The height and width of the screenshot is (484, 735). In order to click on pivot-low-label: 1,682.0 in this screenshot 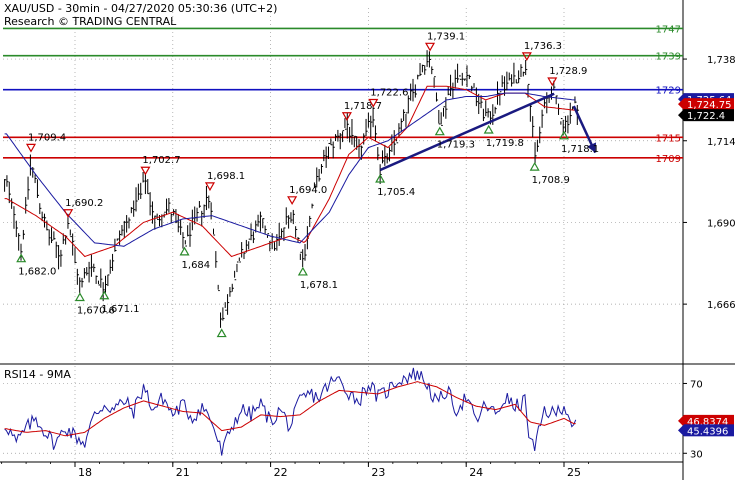, I will do `click(37, 272)`.